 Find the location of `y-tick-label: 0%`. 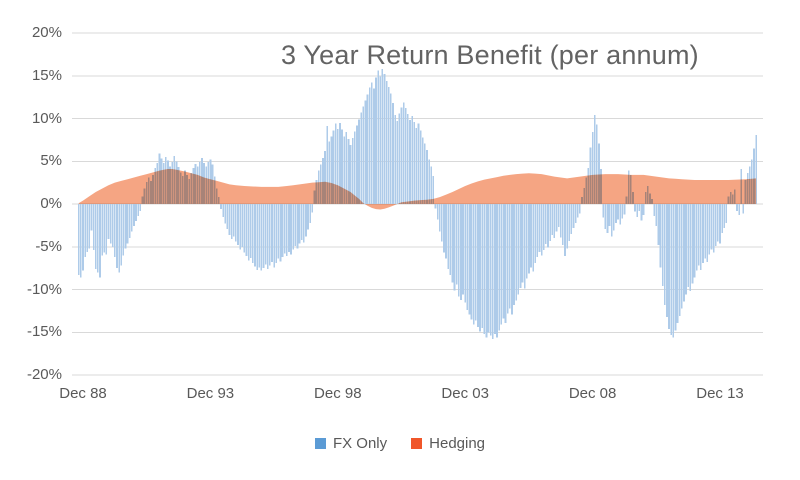

y-tick-label: 0% is located at coordinates (51, 203).